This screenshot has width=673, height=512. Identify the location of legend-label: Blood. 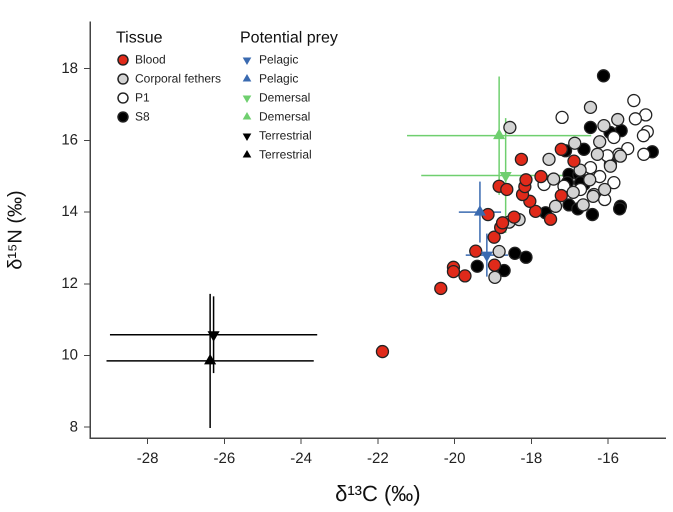
(150, 59).